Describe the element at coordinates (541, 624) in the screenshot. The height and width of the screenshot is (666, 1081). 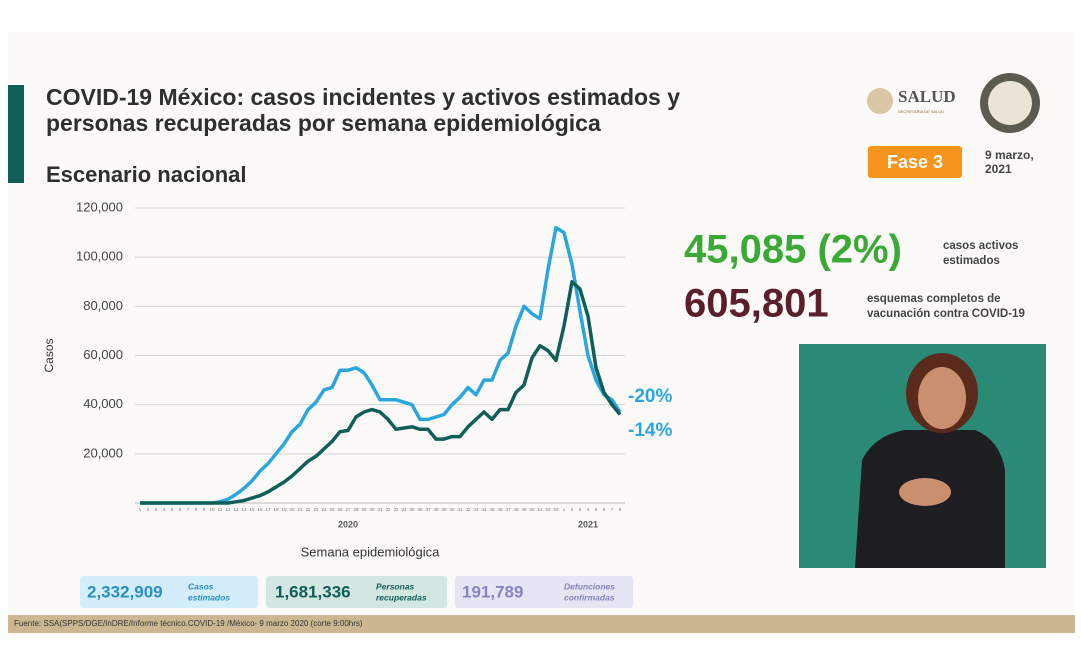
I see `footer-bar` at that location.